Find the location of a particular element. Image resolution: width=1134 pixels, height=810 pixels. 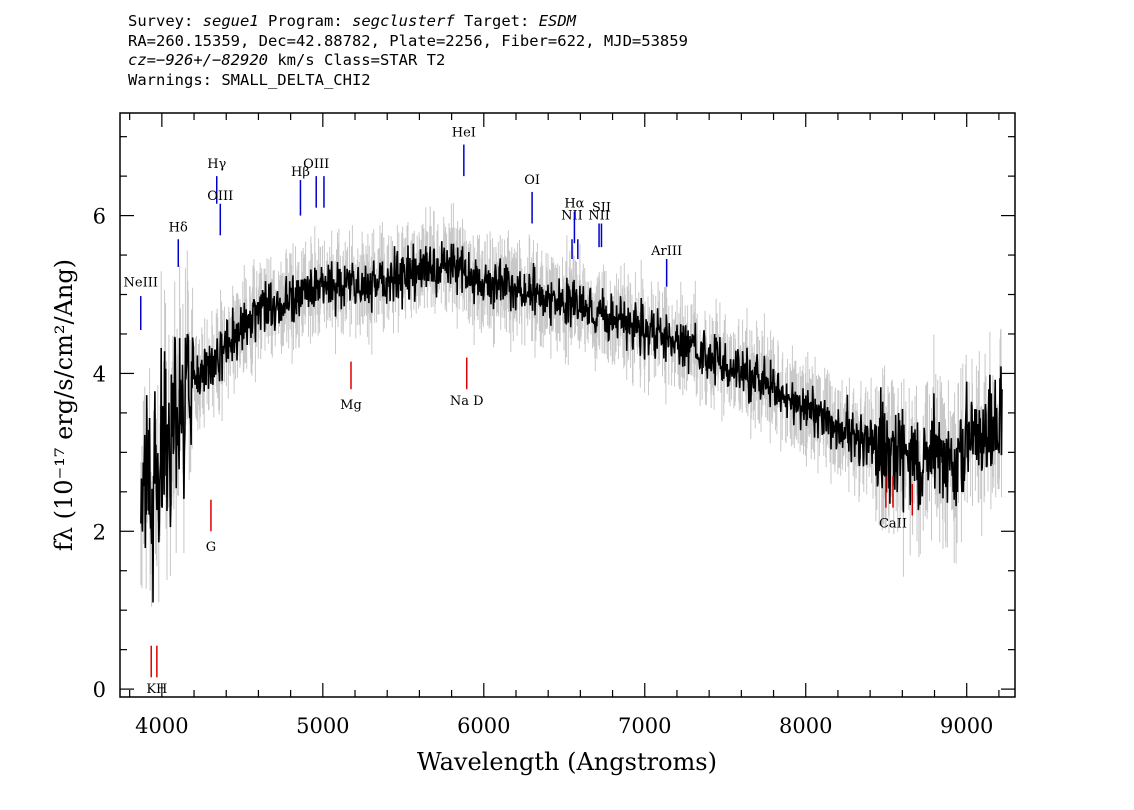

absorption-line-label: Mg is located at coordinates (351, 405).